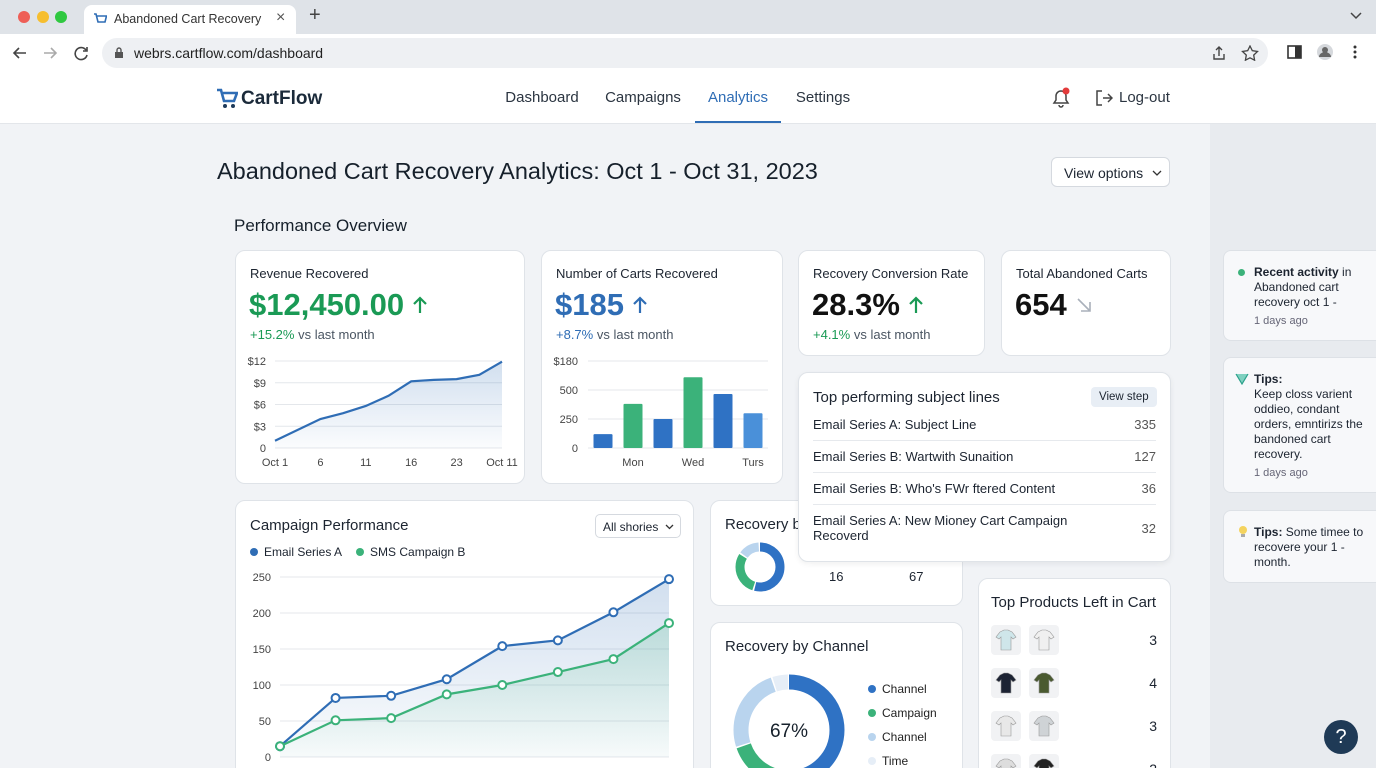  I want to click on tab-title: Abandoned Cart Recovery An, so click(189, 19).